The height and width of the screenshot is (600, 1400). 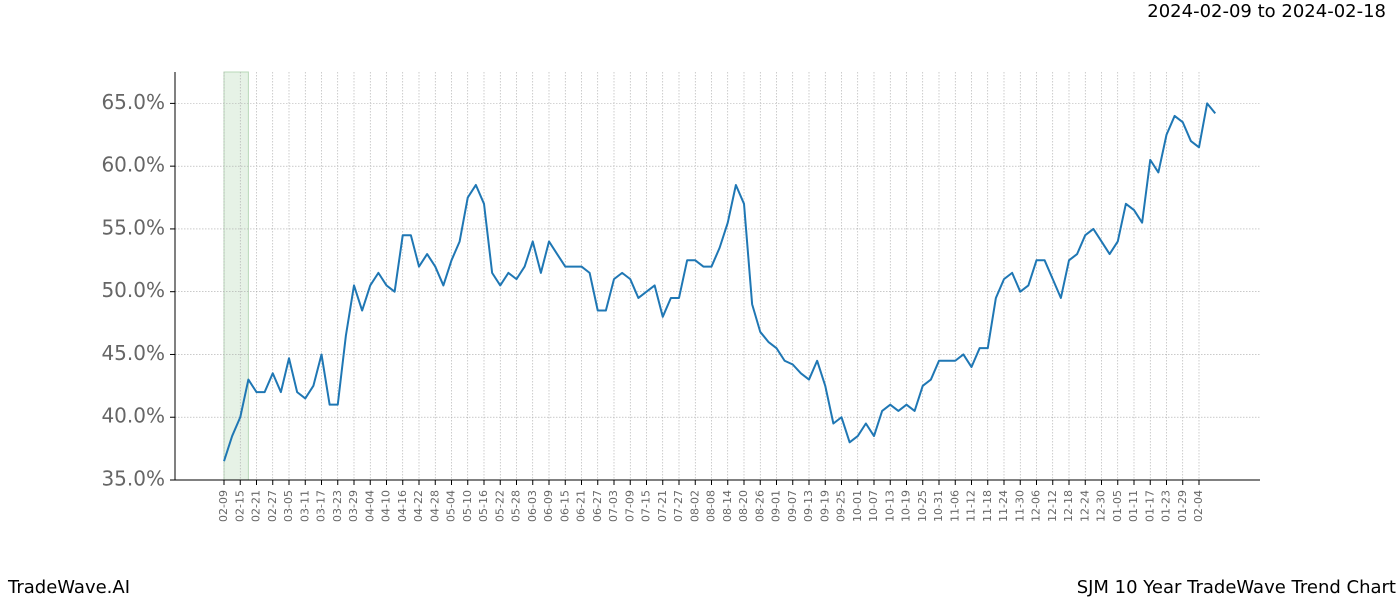 What do you see at coordinates (1003, 506) in the screenshot?
I see `x-tick-label: 11-24` at bounding box center [1003, 506].